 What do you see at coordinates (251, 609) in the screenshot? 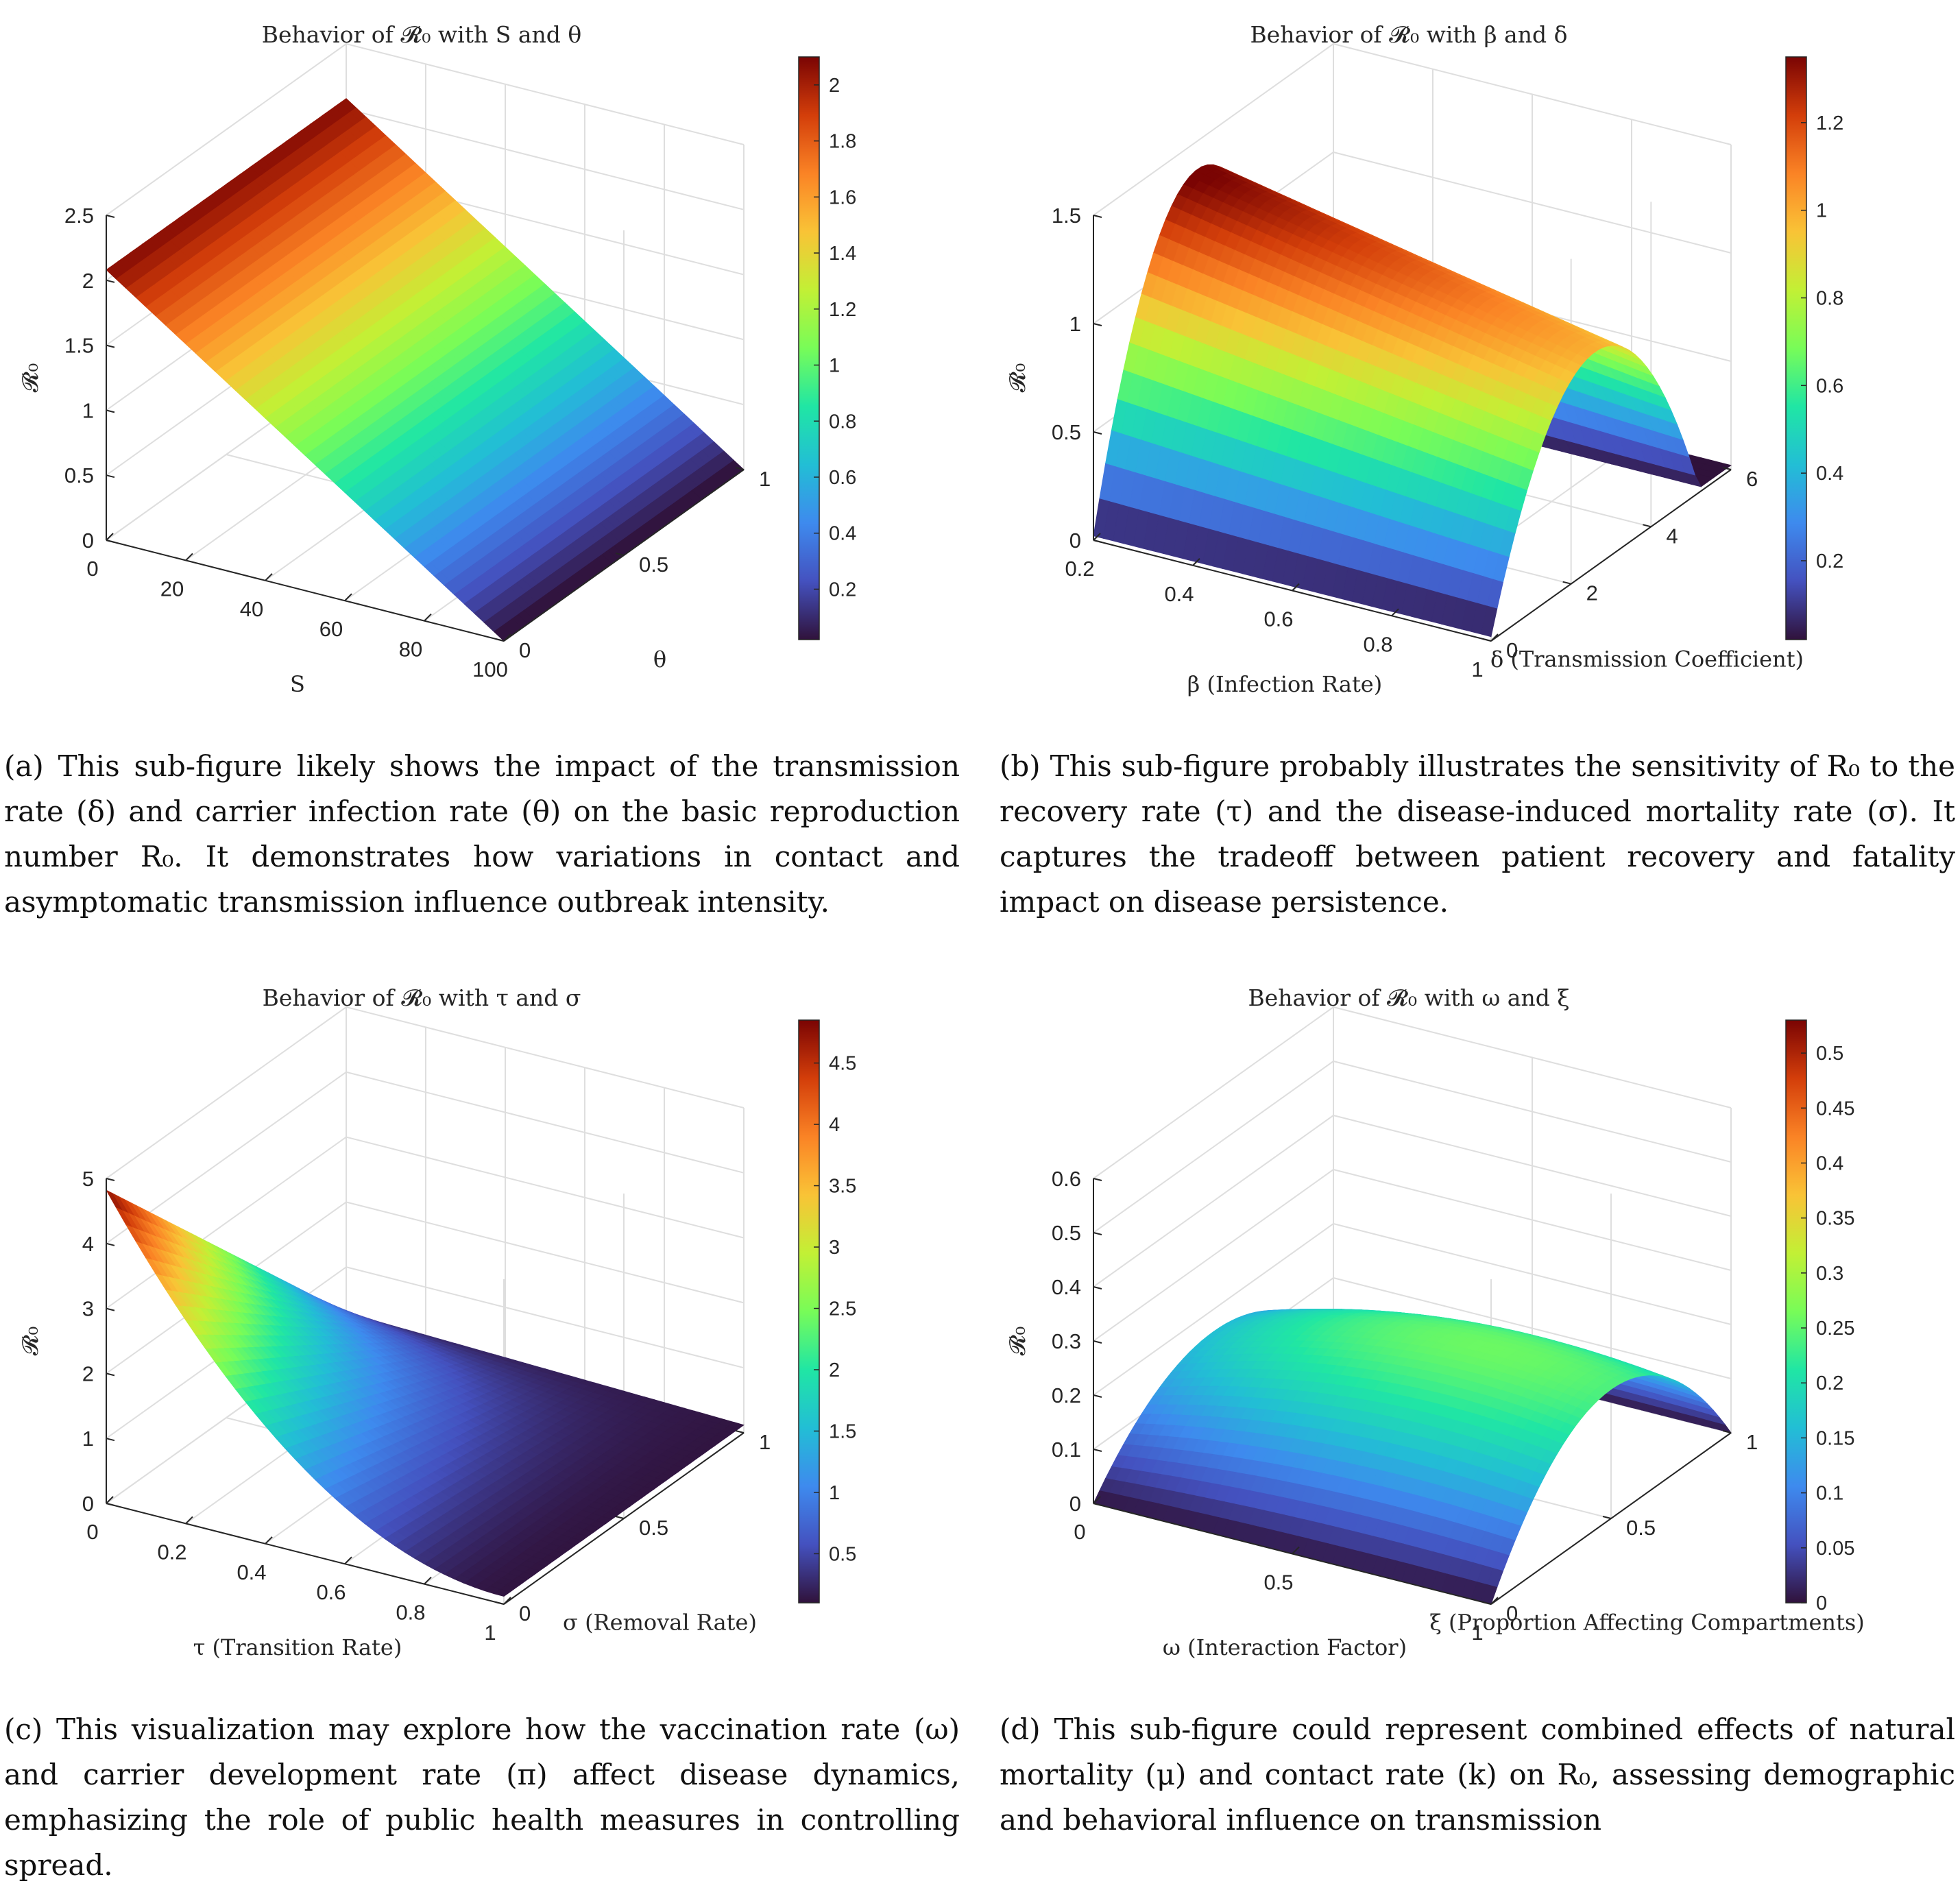
I see `x-tick-label: 40` at bounding box center [251, 609].